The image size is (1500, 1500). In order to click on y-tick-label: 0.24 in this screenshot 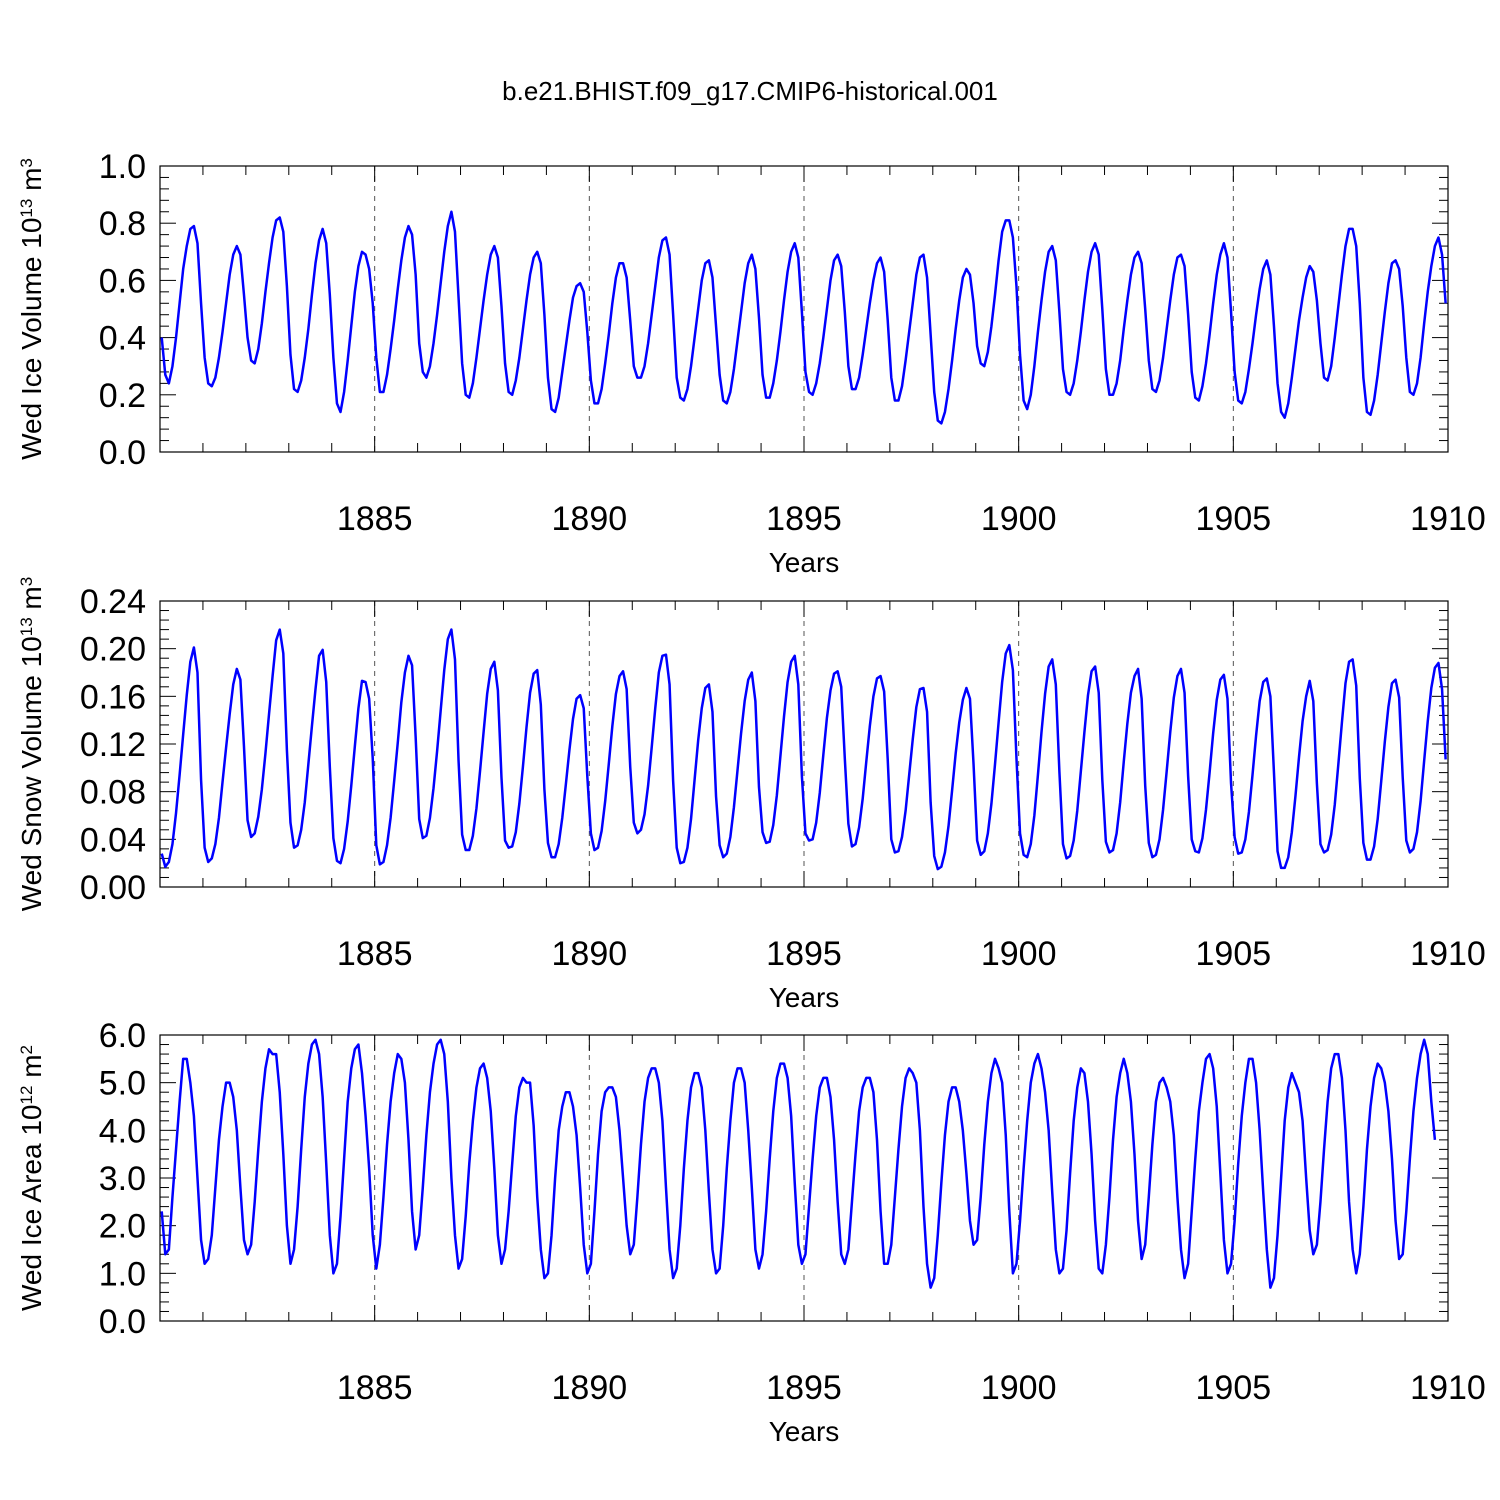, I will do `click(113, 602)`.